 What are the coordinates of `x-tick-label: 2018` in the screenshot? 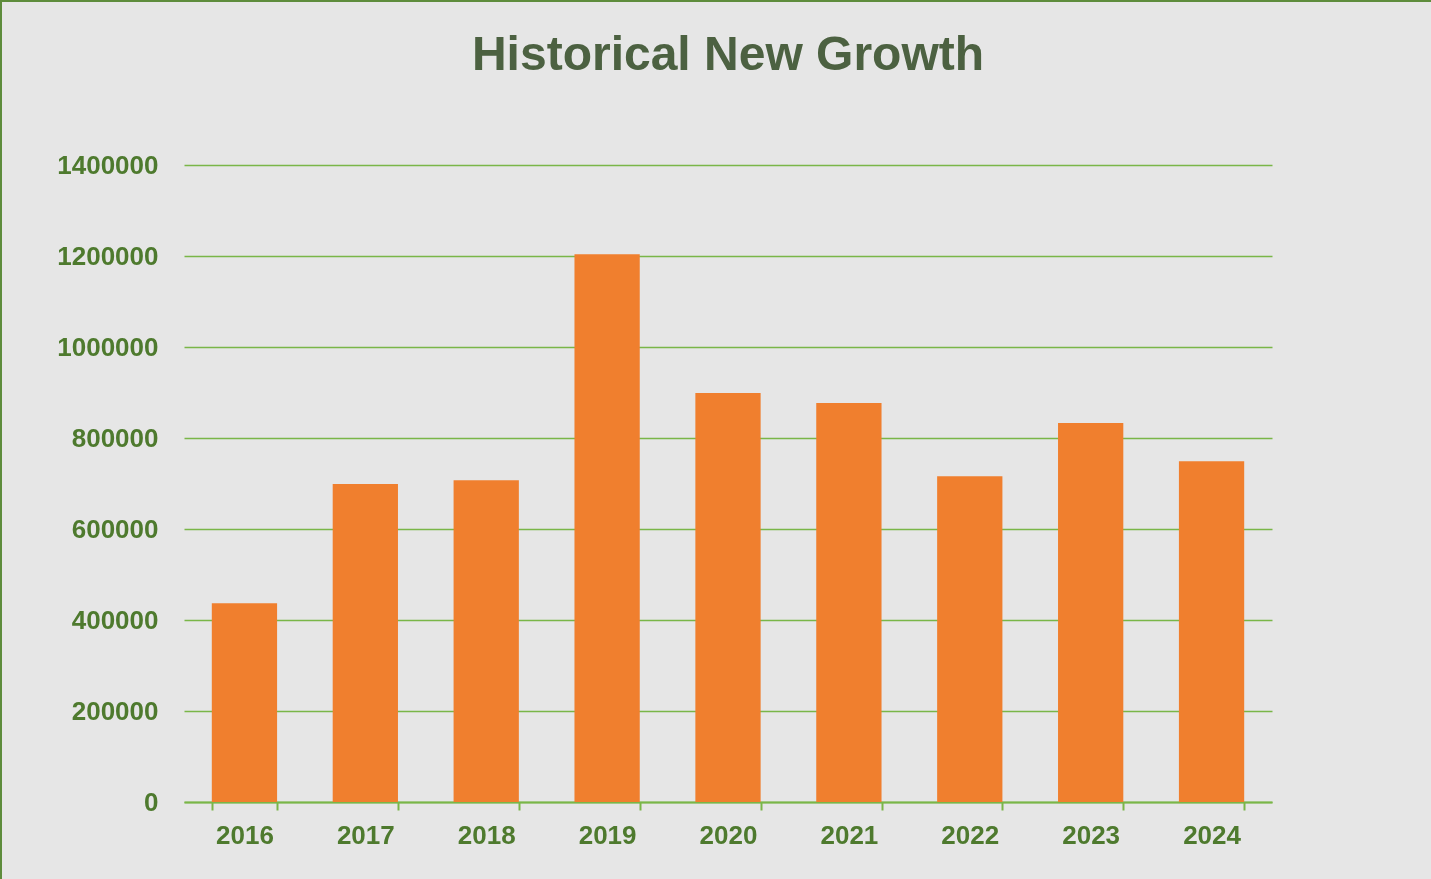 It's located at (486, 834).